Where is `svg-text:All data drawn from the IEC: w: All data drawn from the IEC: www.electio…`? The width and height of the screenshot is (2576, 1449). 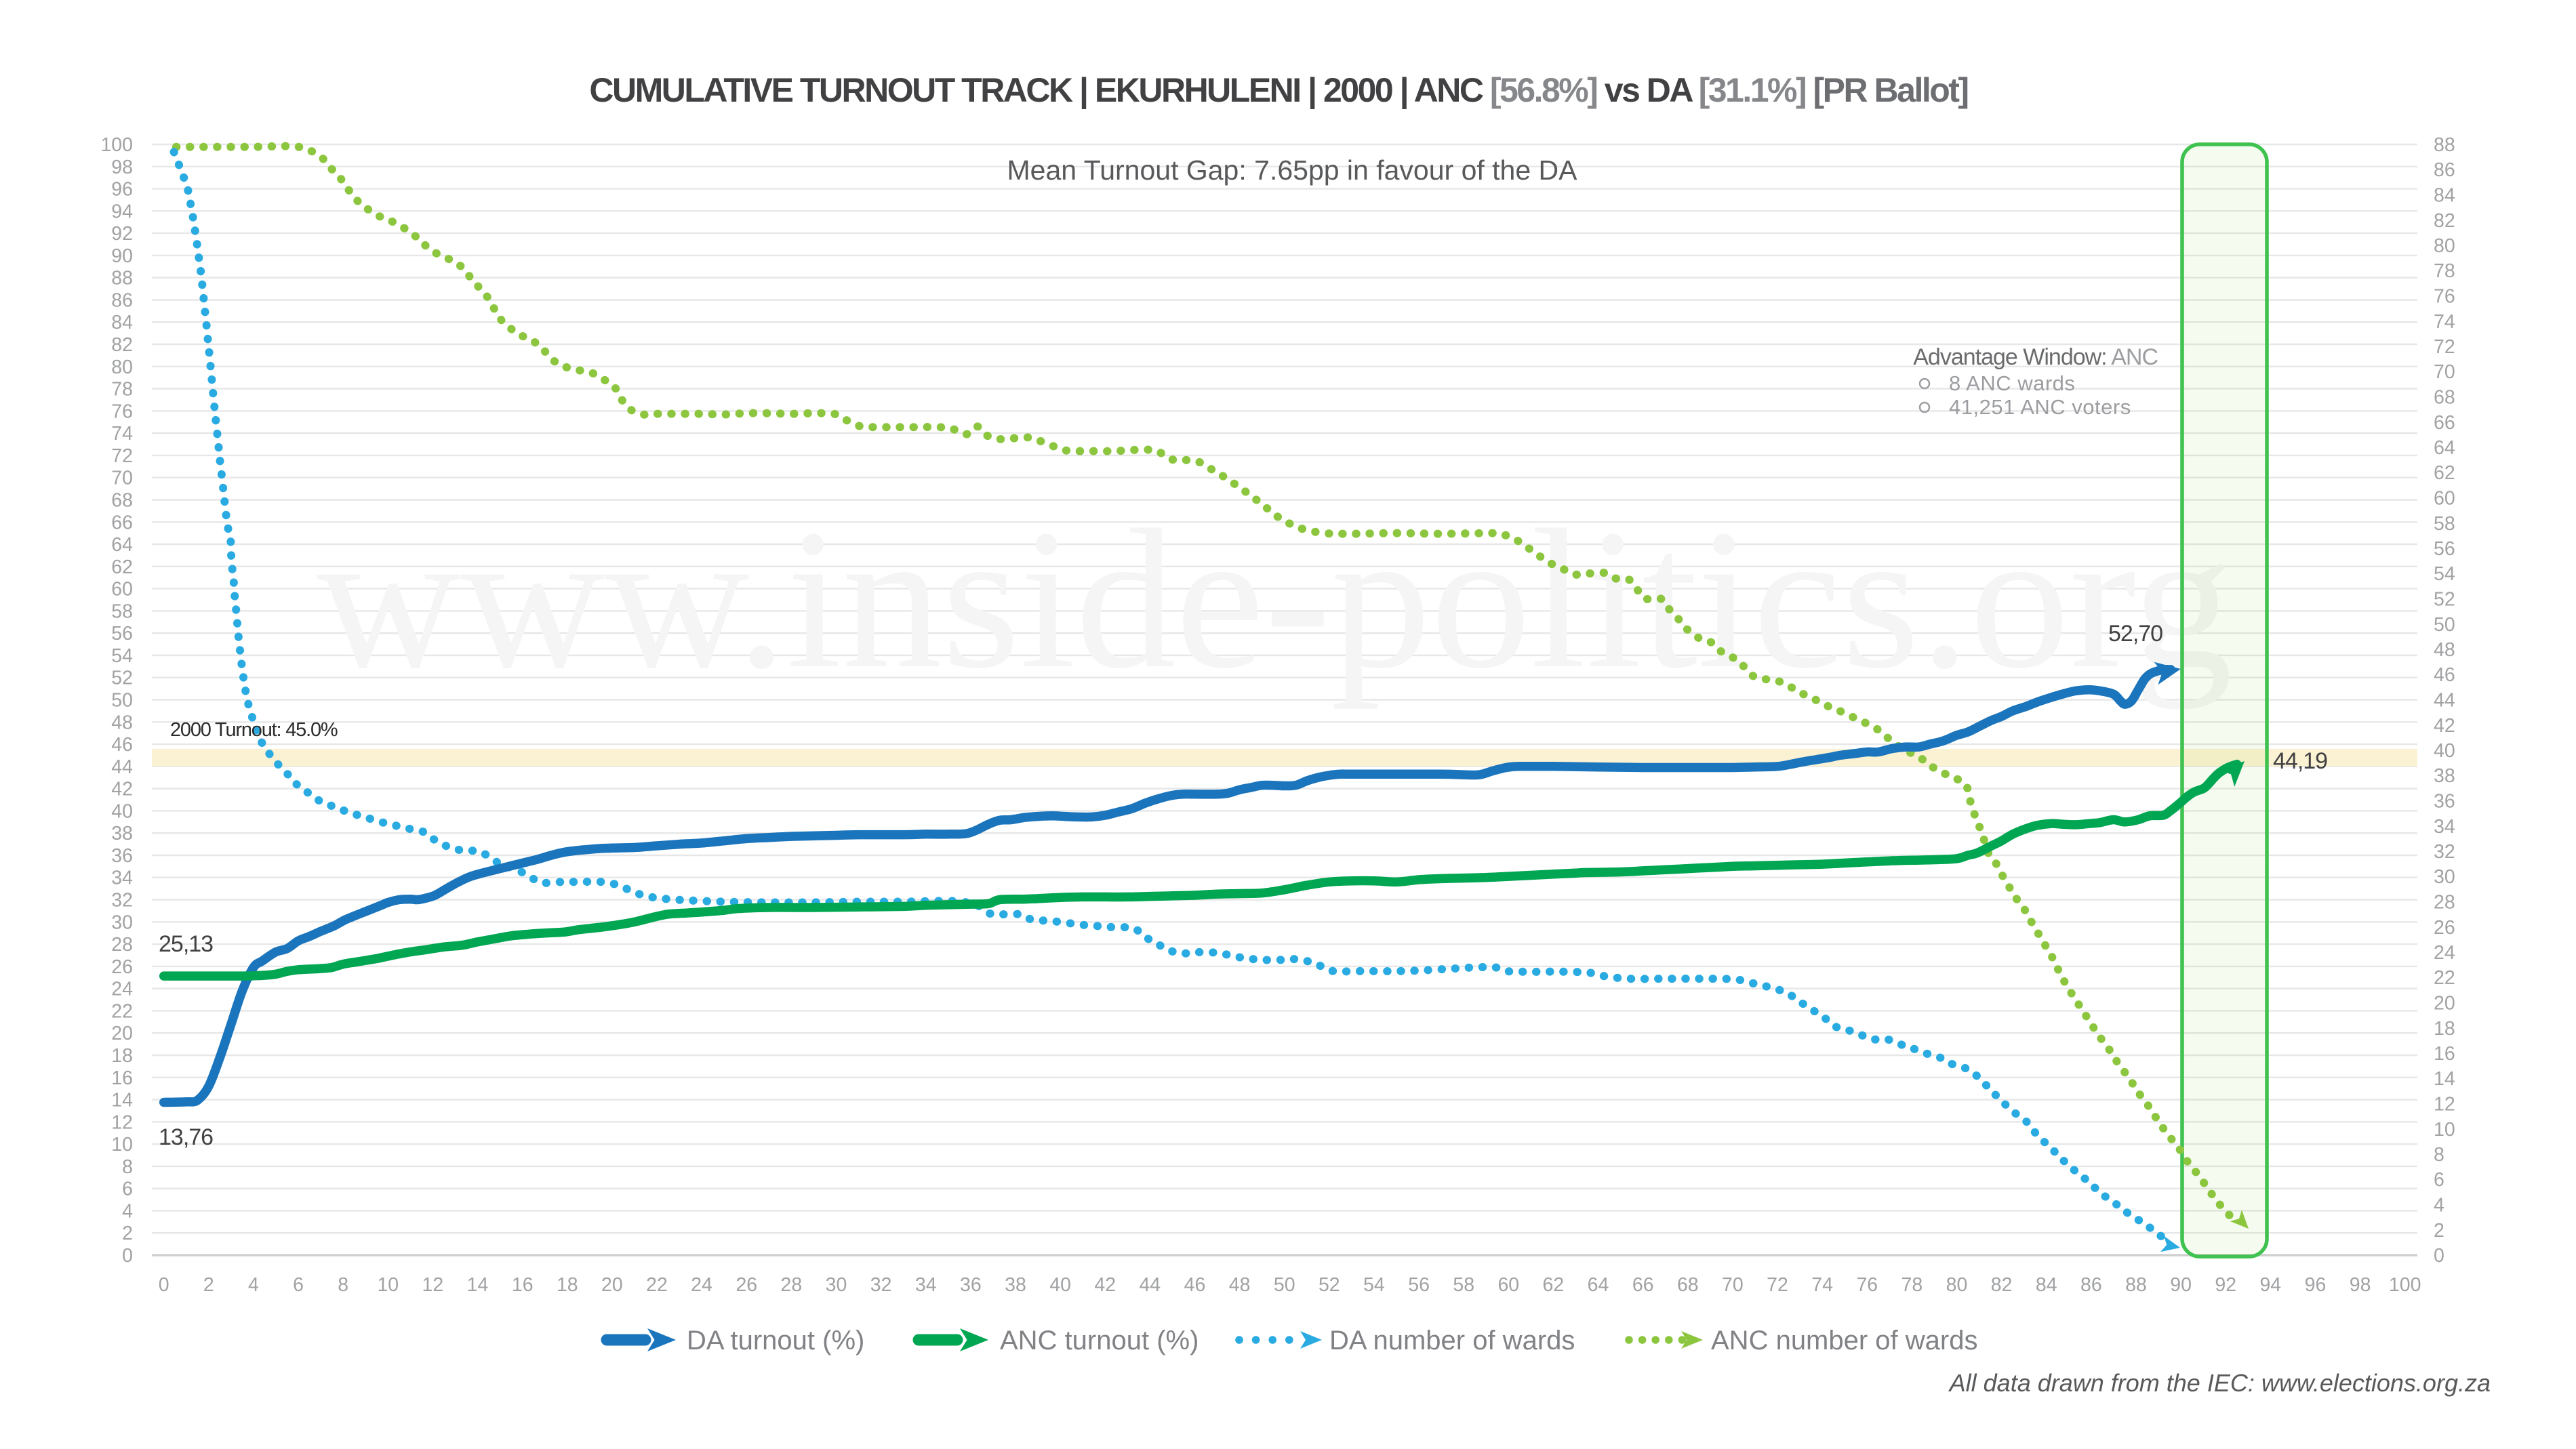
svg-text:All data drawn from the IEC: w: All data drawn from the IEC: www.electio… is located at coordinates (2219, 1383).